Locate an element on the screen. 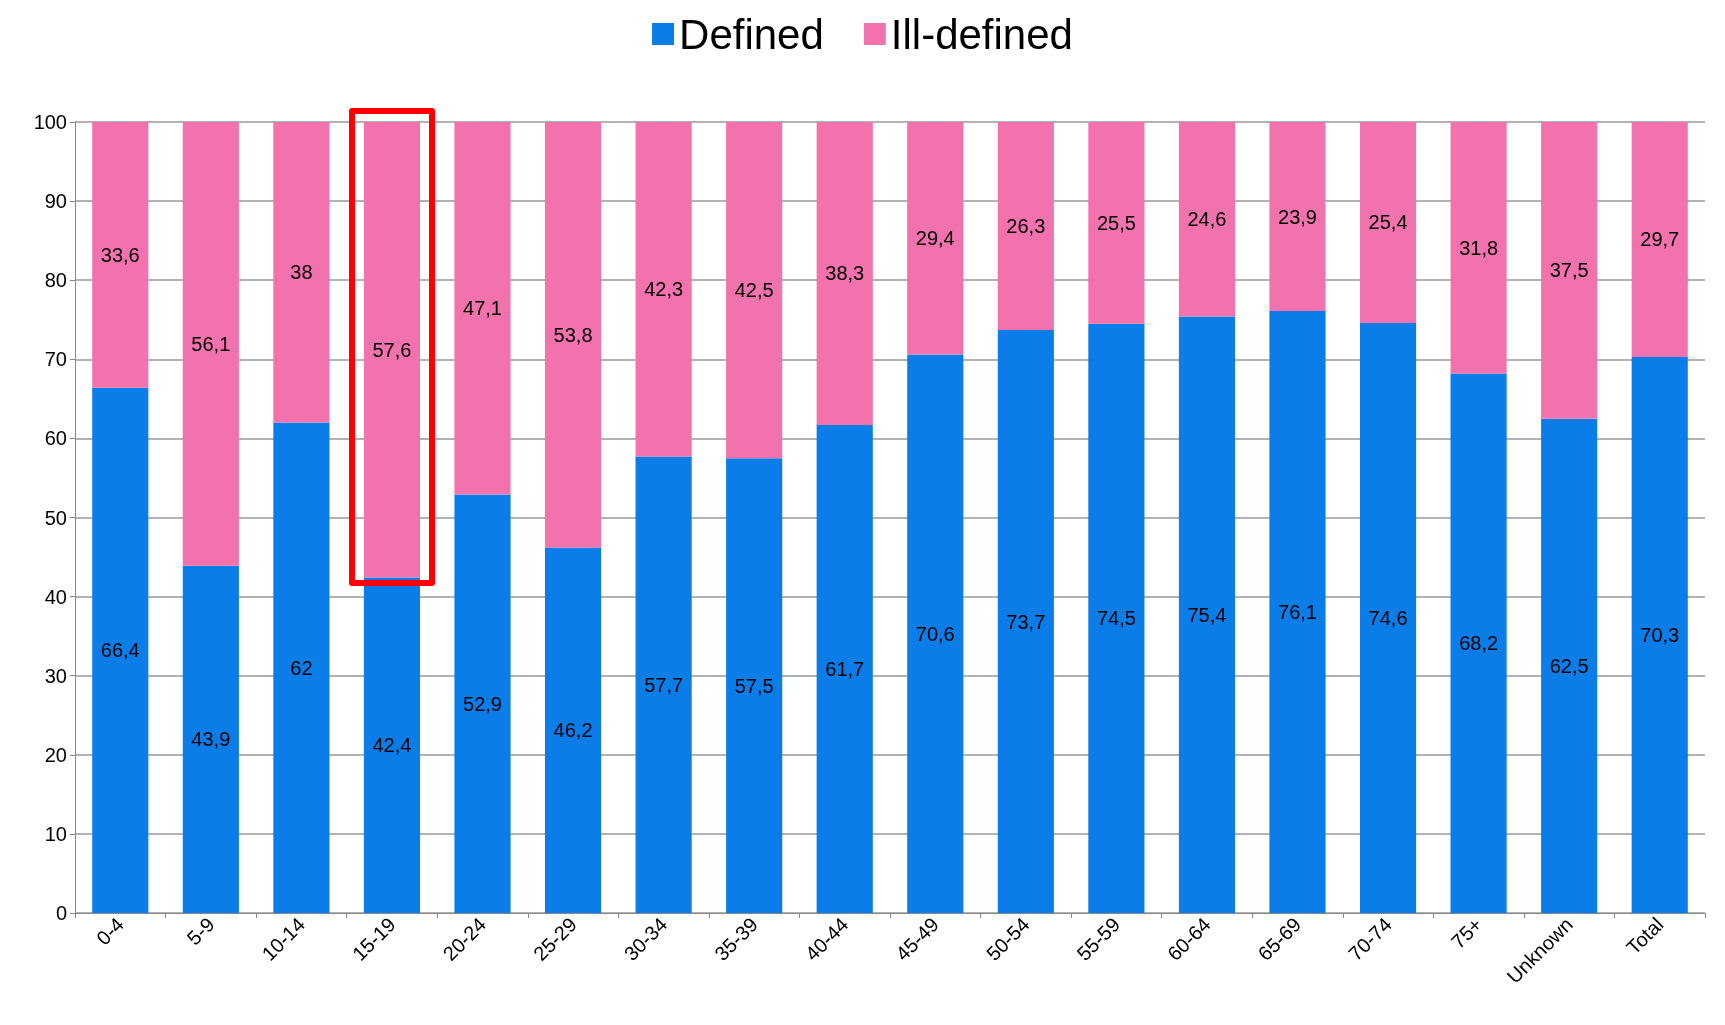 The width and height of the screenshot is (1725, 1025). y-tick-label: 30 is located at coordinates (55, 675).